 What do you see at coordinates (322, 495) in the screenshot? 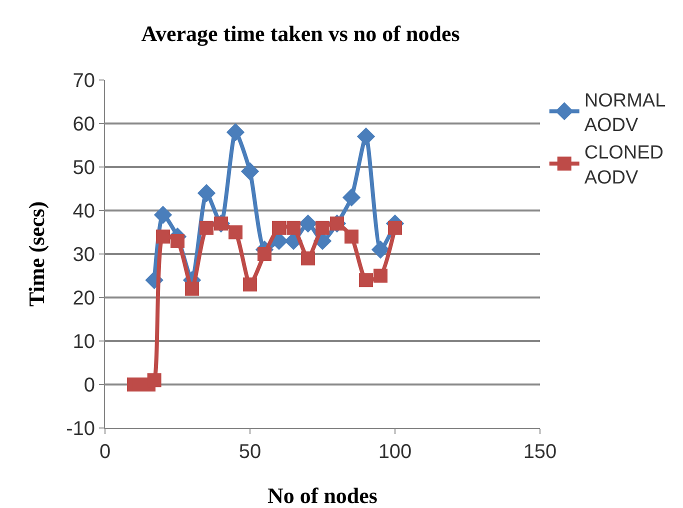
I see `x-axis-title: No of nodes` at bounding box center [322, 495].